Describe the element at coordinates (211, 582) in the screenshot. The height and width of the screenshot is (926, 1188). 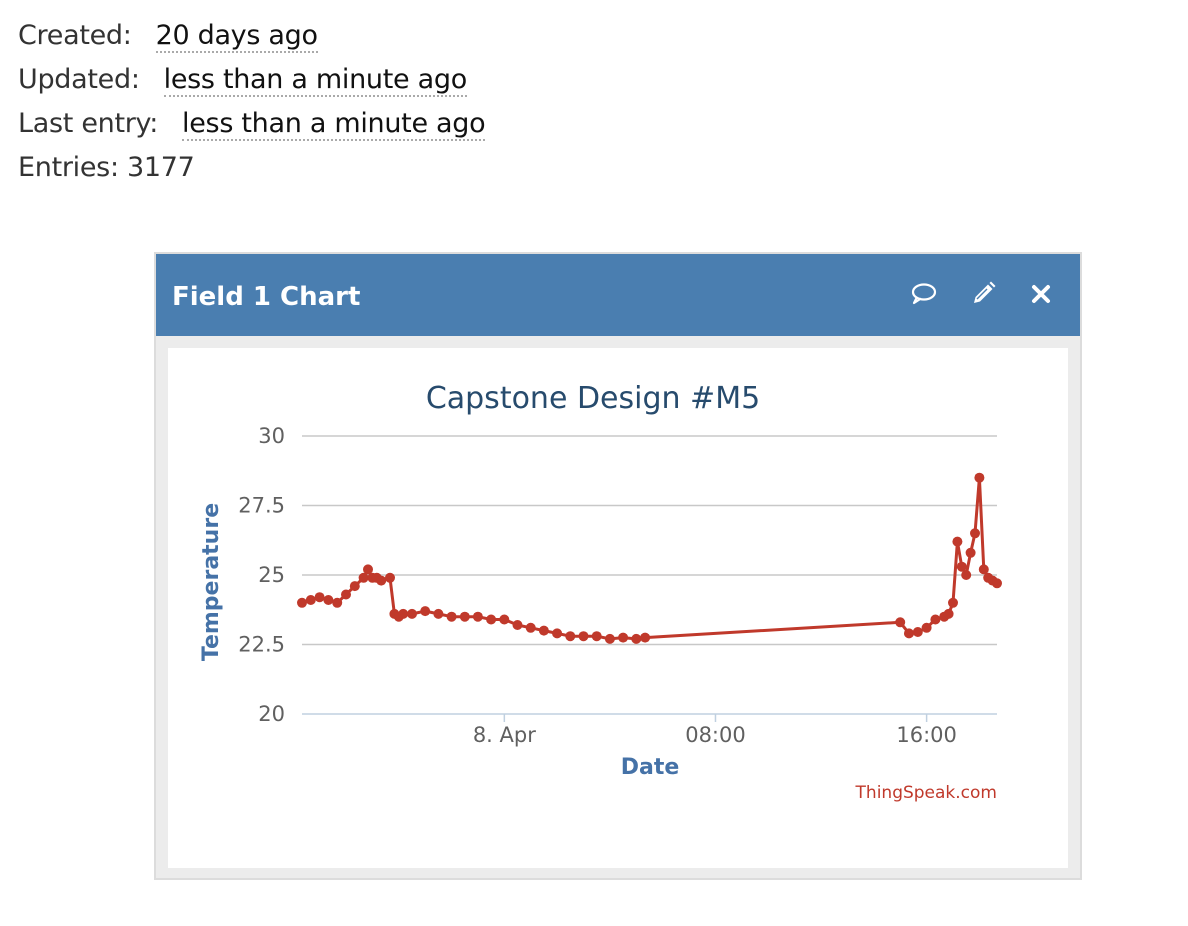
I see `y-axis-title: Temperature` at that location.